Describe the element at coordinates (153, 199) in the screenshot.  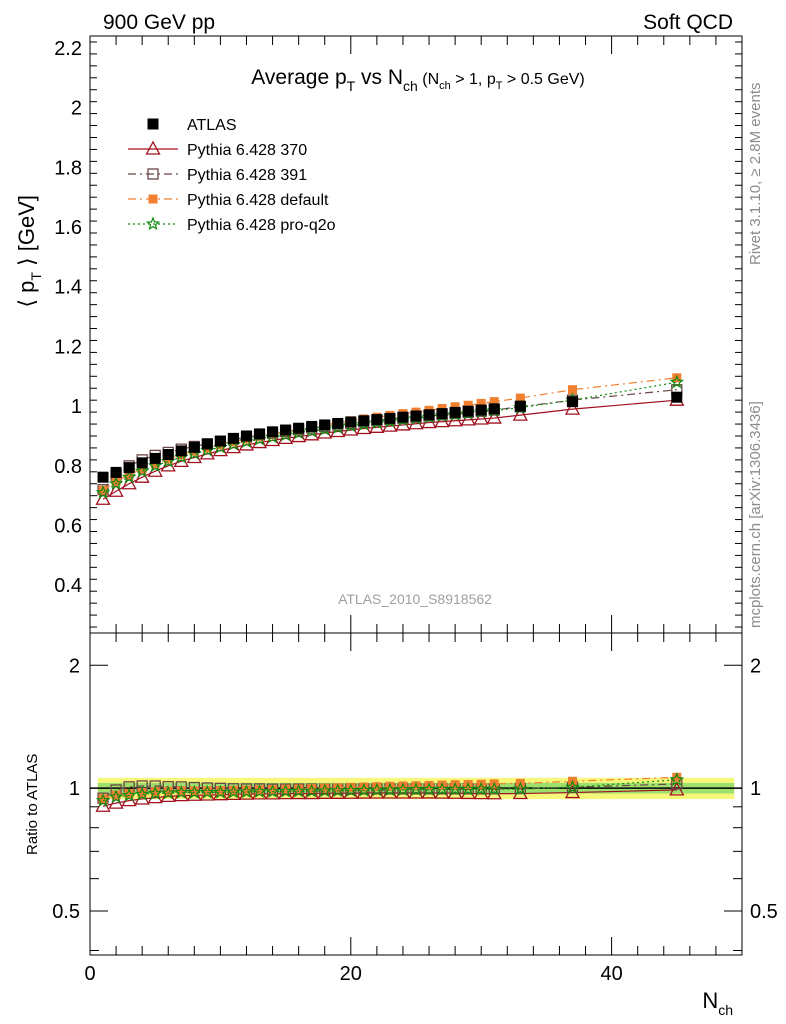
I see `legend-marker-pdefault` at that location.